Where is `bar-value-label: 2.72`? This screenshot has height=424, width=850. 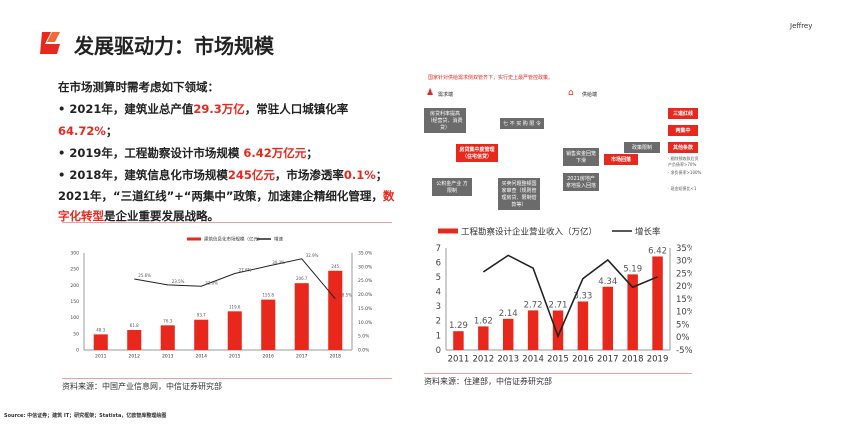
bar-value-label: 2.72 is located at coordinates (533, 305).